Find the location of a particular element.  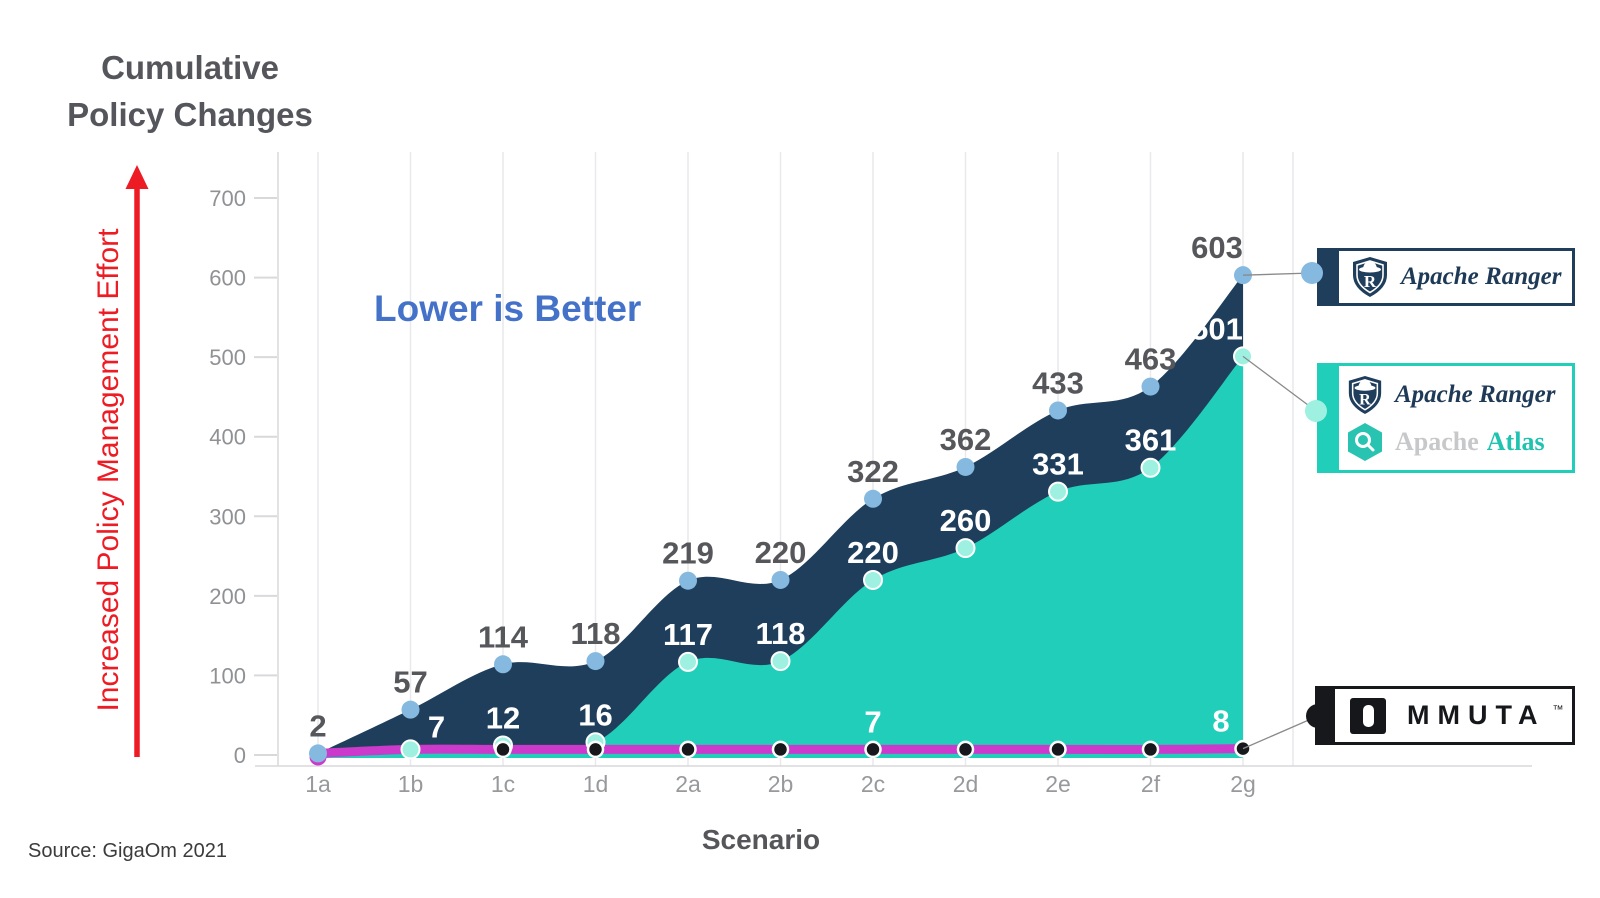

x-label-2e: 2e is located at coordinates (1058, 784).